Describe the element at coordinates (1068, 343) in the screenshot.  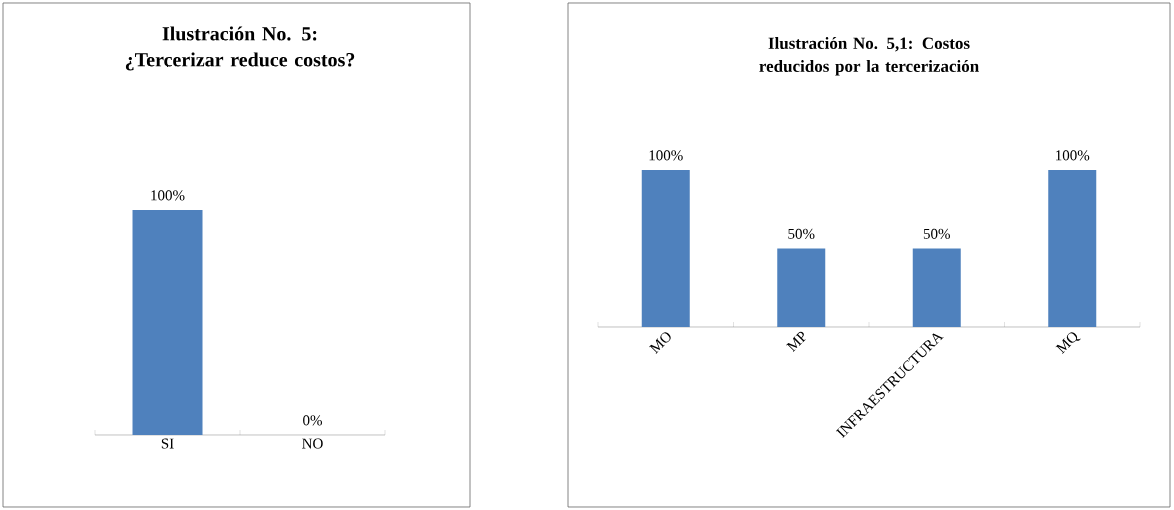
I see `x-tick-label: MQ` at that location.